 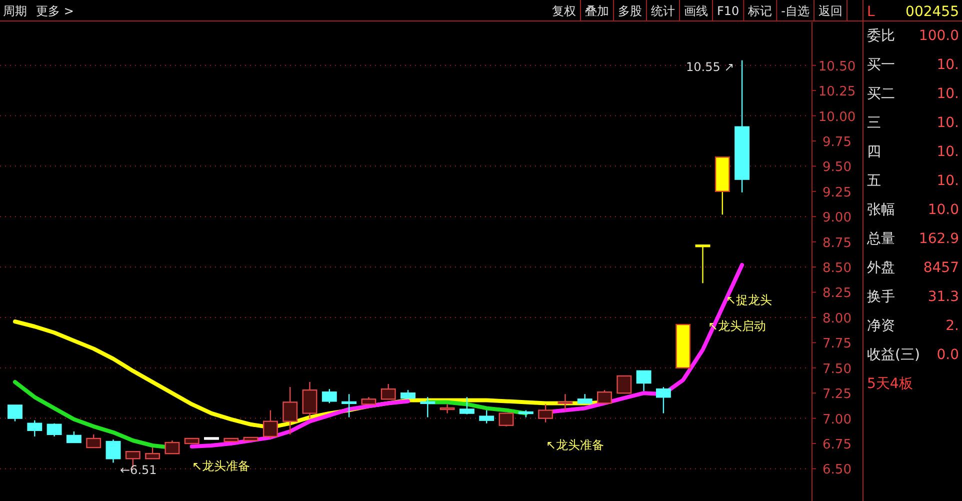 What do you see at coordinates (890, 384) in the screenshot?
I see `text: 5天4板` at bounding box center [890, 384].